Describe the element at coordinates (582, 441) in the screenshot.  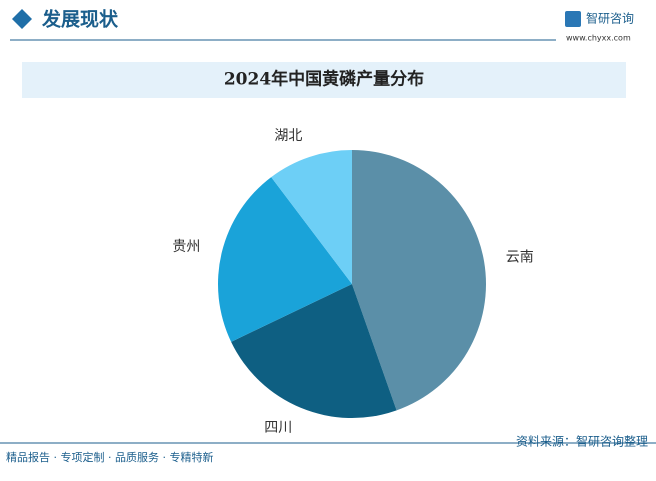
I see `source-text: 资料来源：智研咨询整理` at that location.